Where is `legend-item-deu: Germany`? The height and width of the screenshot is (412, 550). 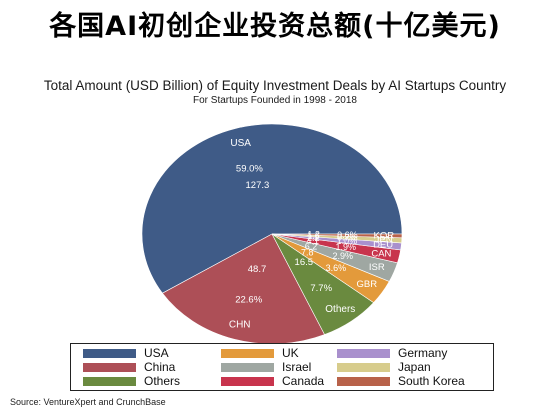 legend-item-deu: Germany is located at coordinates (392, 353).